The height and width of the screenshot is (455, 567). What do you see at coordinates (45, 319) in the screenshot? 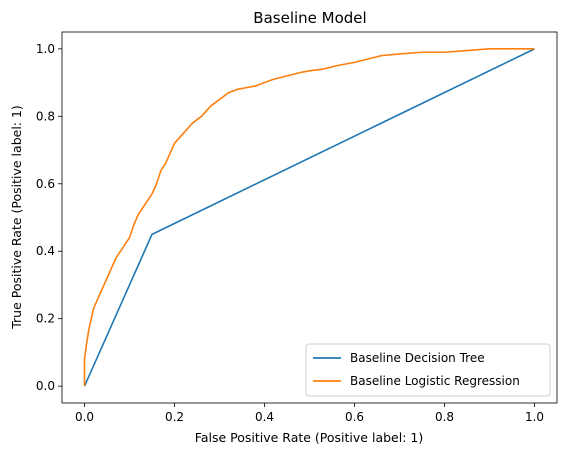
I see `y-tick-label: 0.2` at bounding box center [45, 319].